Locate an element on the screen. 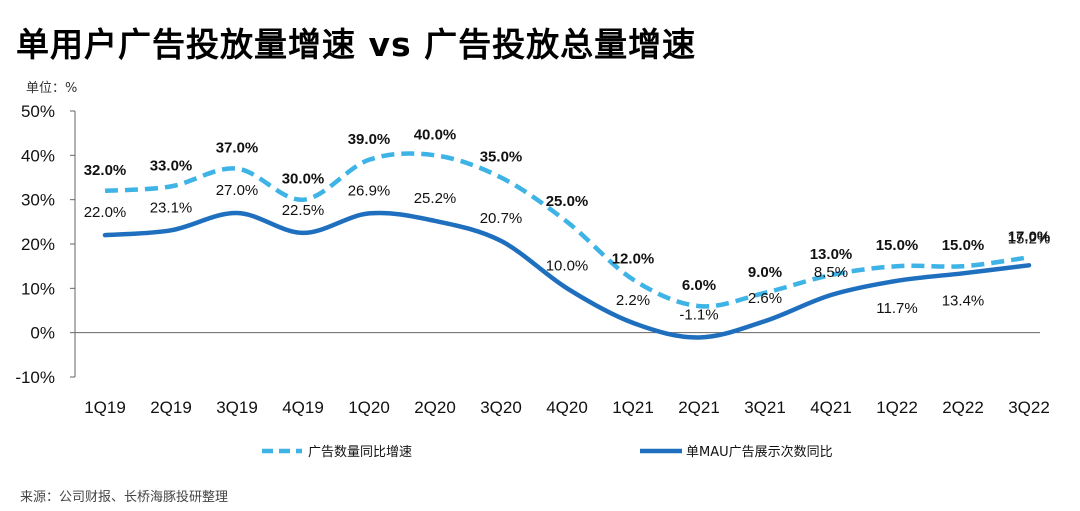 The width and height of the screenshot is (1080, 511). x-tick-label: 1Q21 is located at coordinates (633, 407).